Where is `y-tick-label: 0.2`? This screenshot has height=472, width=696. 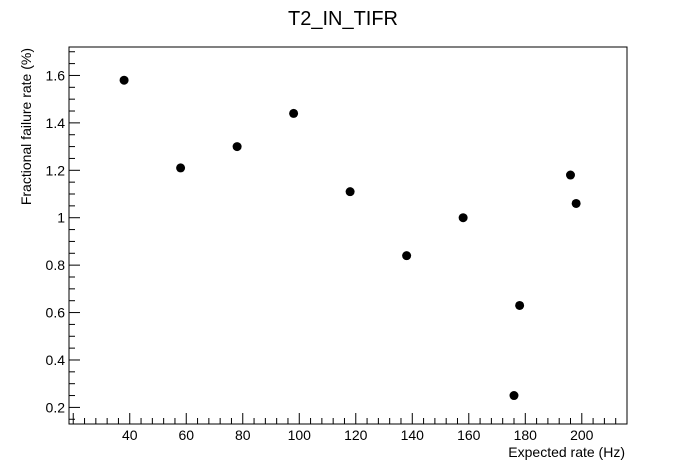 y-tick-label: 0.2 is located at coordinates (56, 407).